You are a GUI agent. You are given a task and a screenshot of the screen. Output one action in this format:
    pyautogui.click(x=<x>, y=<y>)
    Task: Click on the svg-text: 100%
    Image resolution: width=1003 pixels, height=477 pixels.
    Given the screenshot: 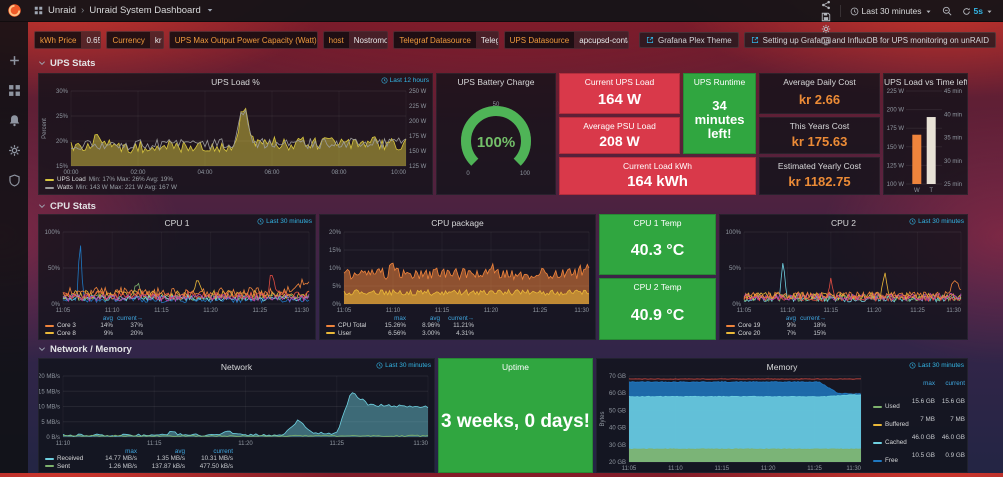 What is the action you would take?
    pyautogui.click(x=53, y=233)
    